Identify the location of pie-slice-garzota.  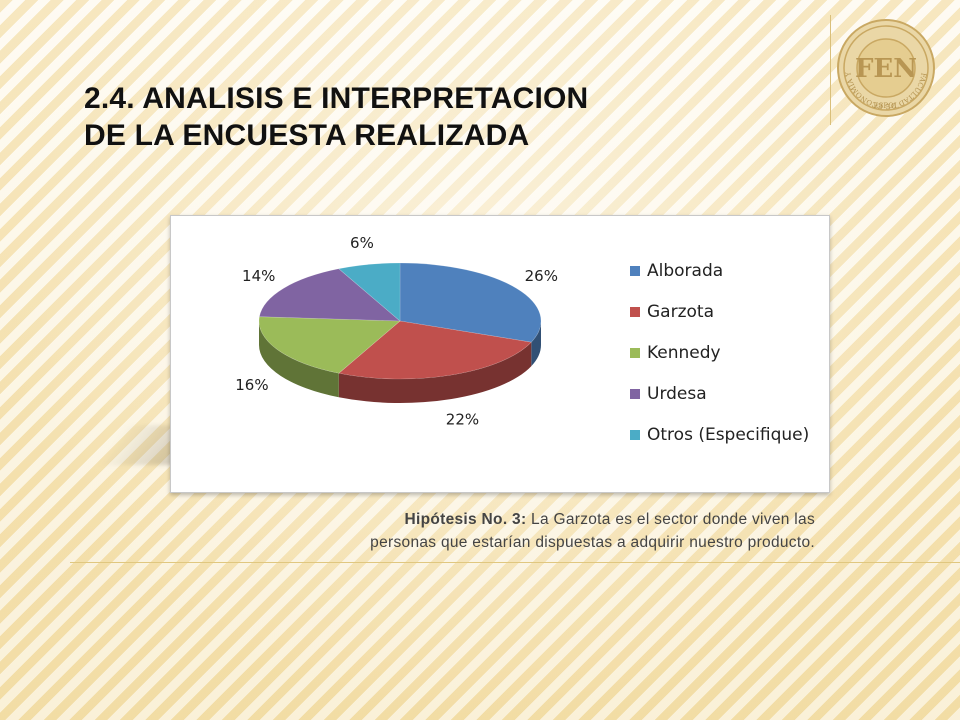
(435, 350).